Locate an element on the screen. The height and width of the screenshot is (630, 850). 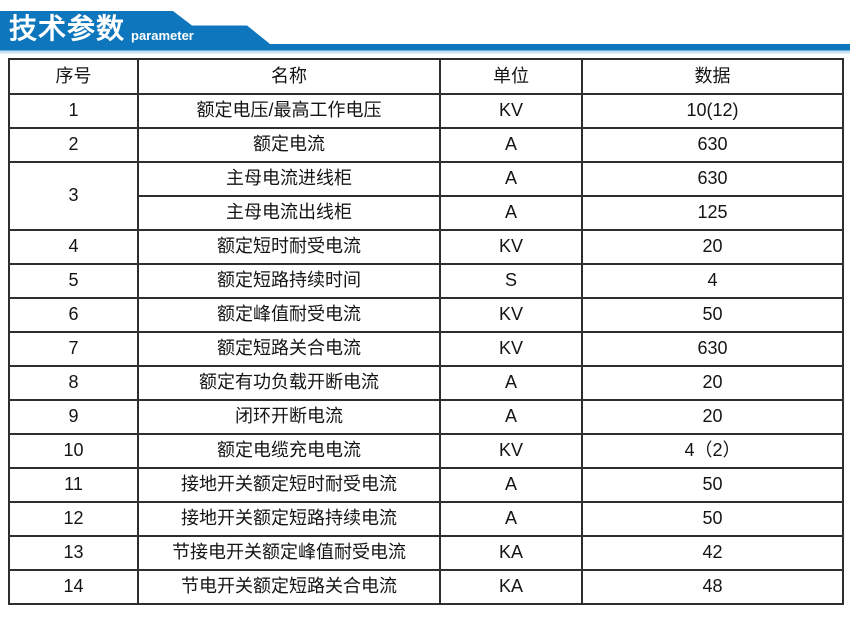
cell-name: 额定短路关合电流 is located at coordinates (289, 349).